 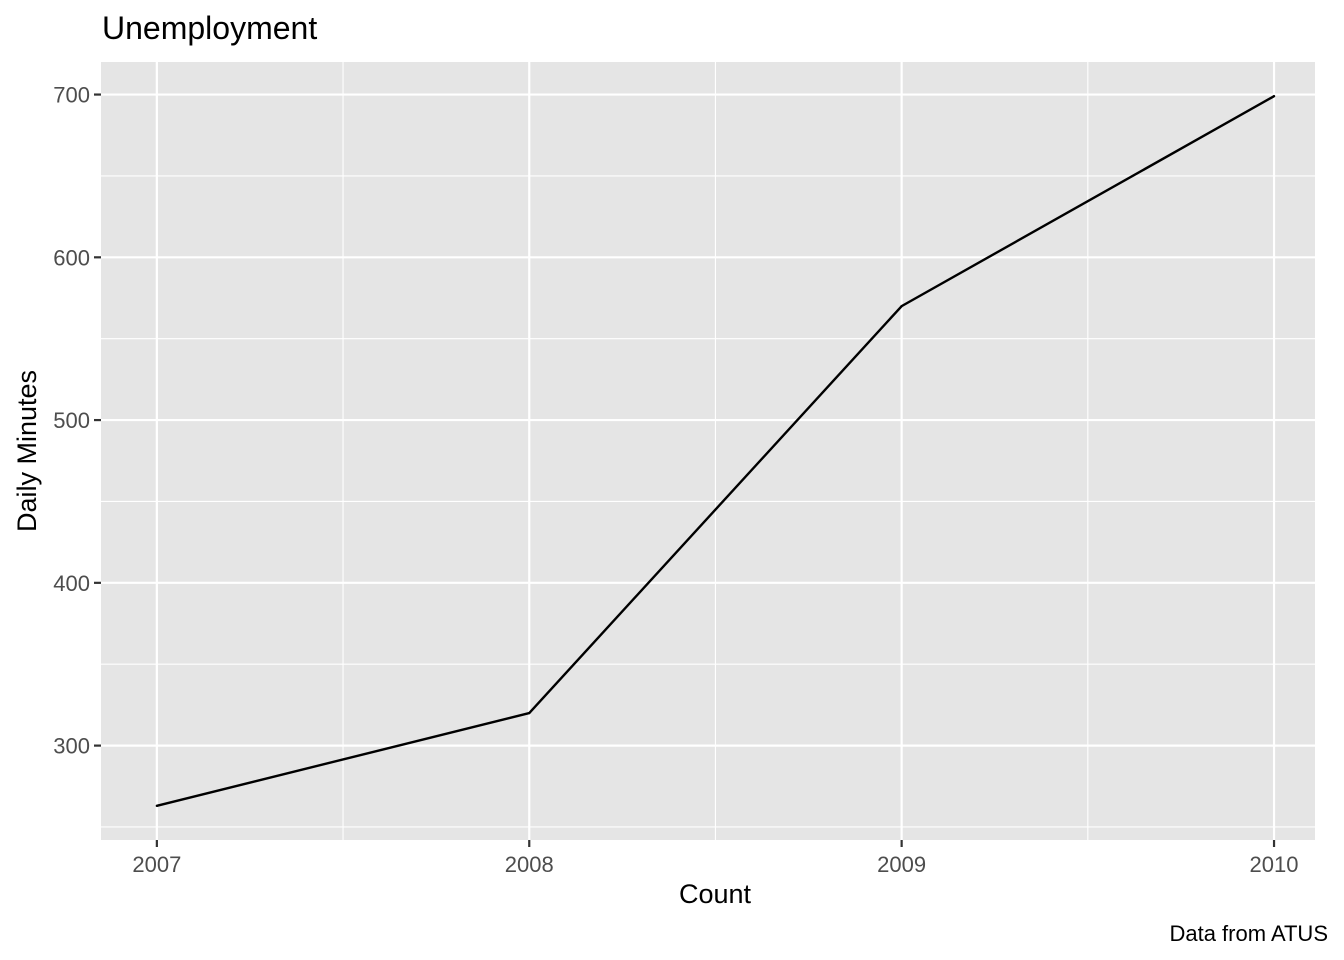 What do you see at coordinates (27, 451) in the screenshot?
I see `y-axis-title: Daily Minutes` at bounding box center [27, 451].